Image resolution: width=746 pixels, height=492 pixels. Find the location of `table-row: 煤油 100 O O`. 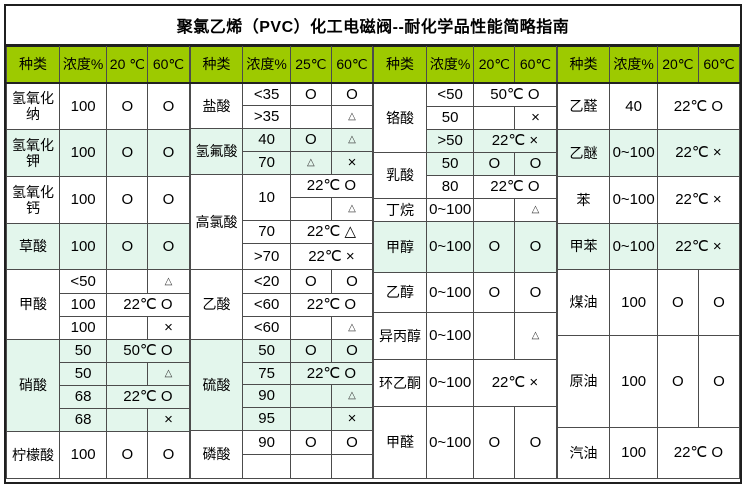

table-row: 煤油 100 O O is located at coordinates (648, 302).